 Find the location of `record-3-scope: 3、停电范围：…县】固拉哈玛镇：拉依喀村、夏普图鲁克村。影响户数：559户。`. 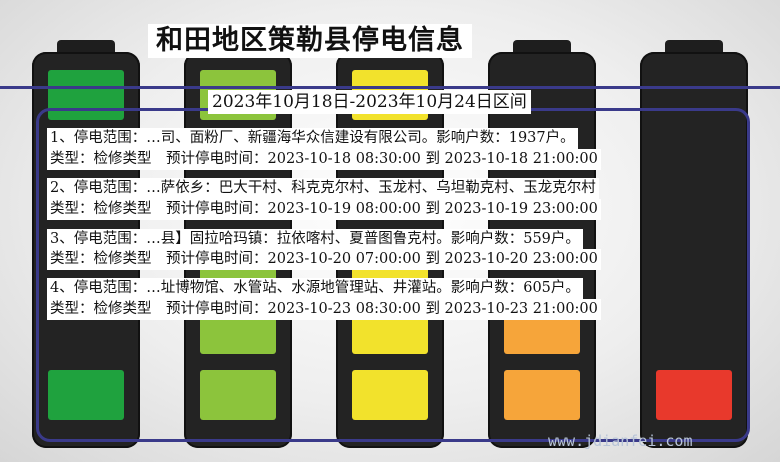

record-3-scope: 3、停电范围：…县】固拉哈玛镇：拉依喀村、夏普图鲁克村。影响户数：559户。 is located at coordinates (315, 239).